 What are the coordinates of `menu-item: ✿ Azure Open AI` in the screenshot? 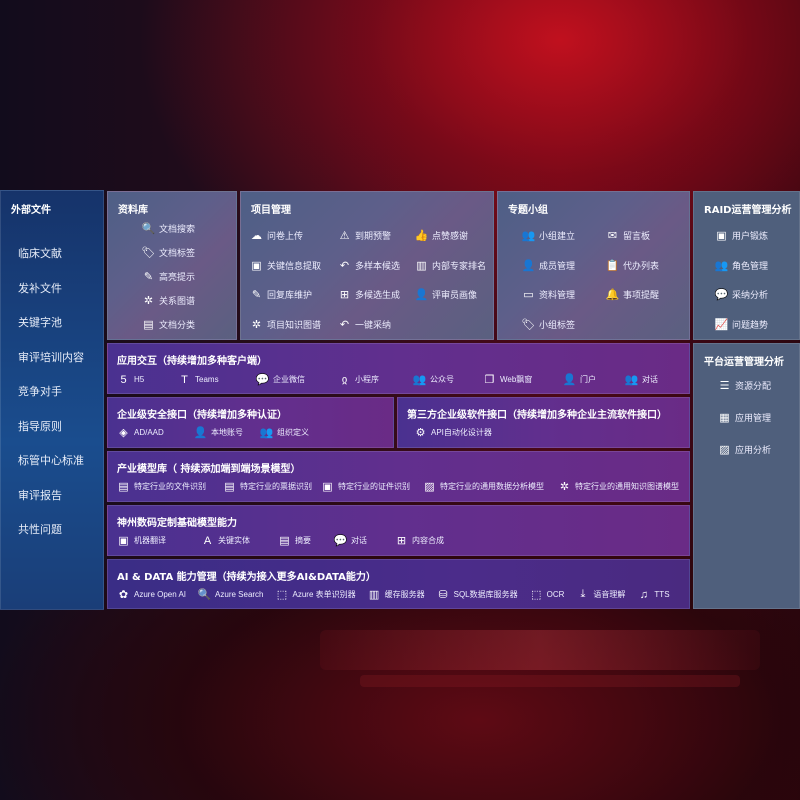 It's located at (151, 594).